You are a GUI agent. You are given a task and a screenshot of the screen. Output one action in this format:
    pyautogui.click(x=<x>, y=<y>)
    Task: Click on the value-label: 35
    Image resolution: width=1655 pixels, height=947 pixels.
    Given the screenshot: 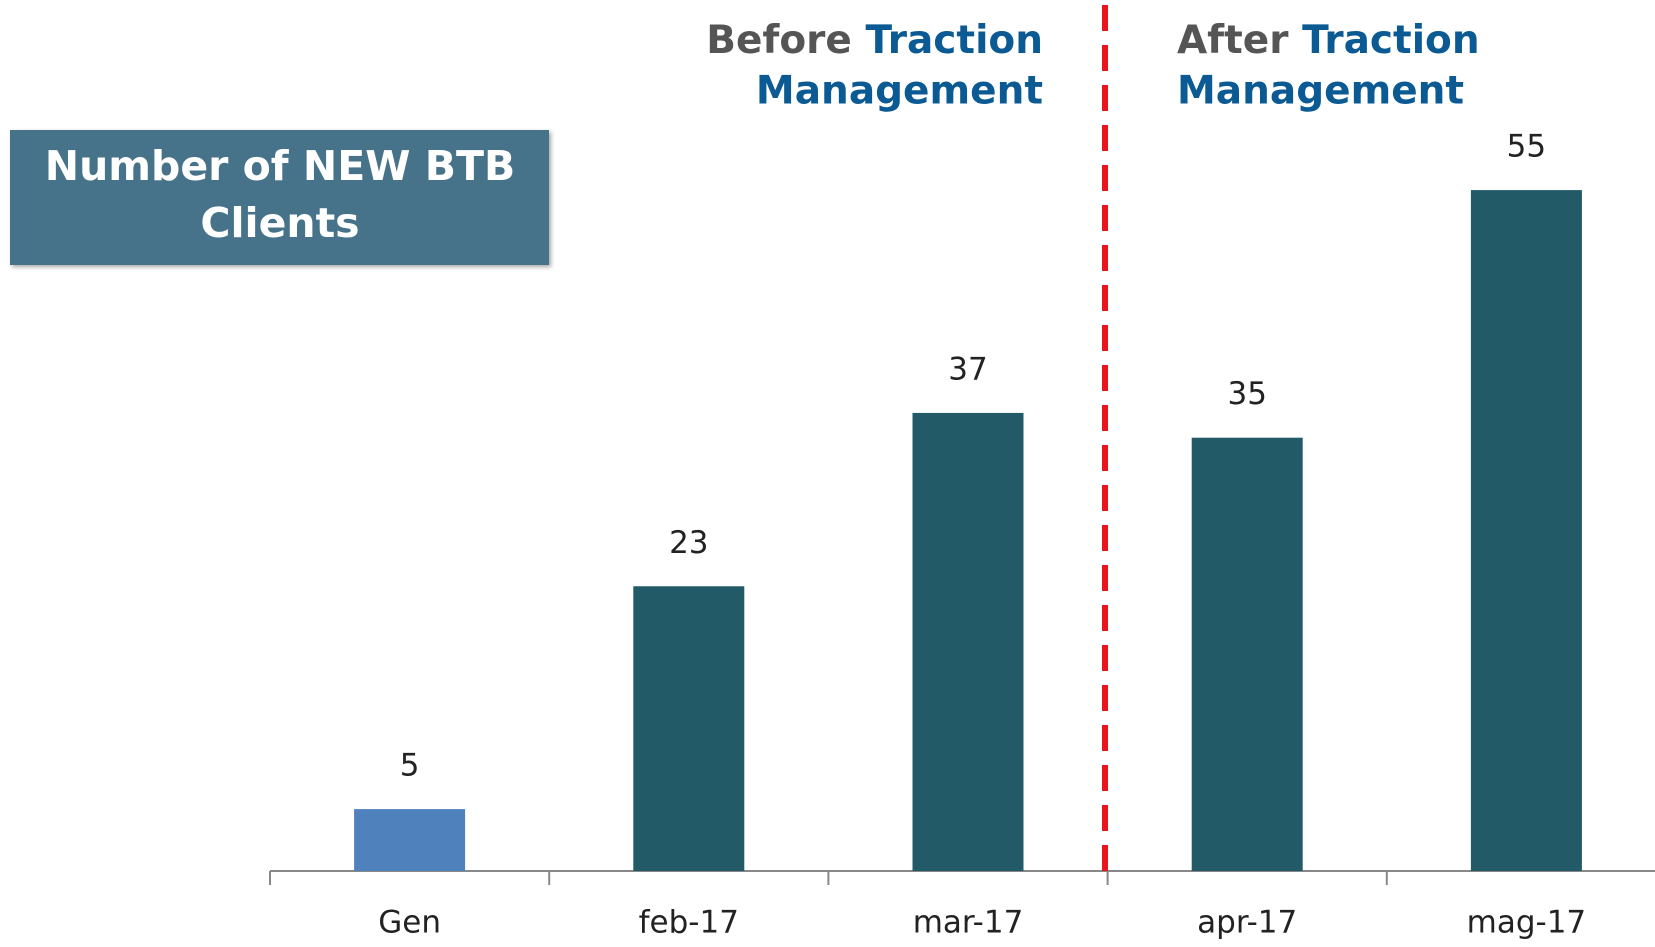 What is the action you would take?
    pyautogui.click(x=1246, y=394)
    